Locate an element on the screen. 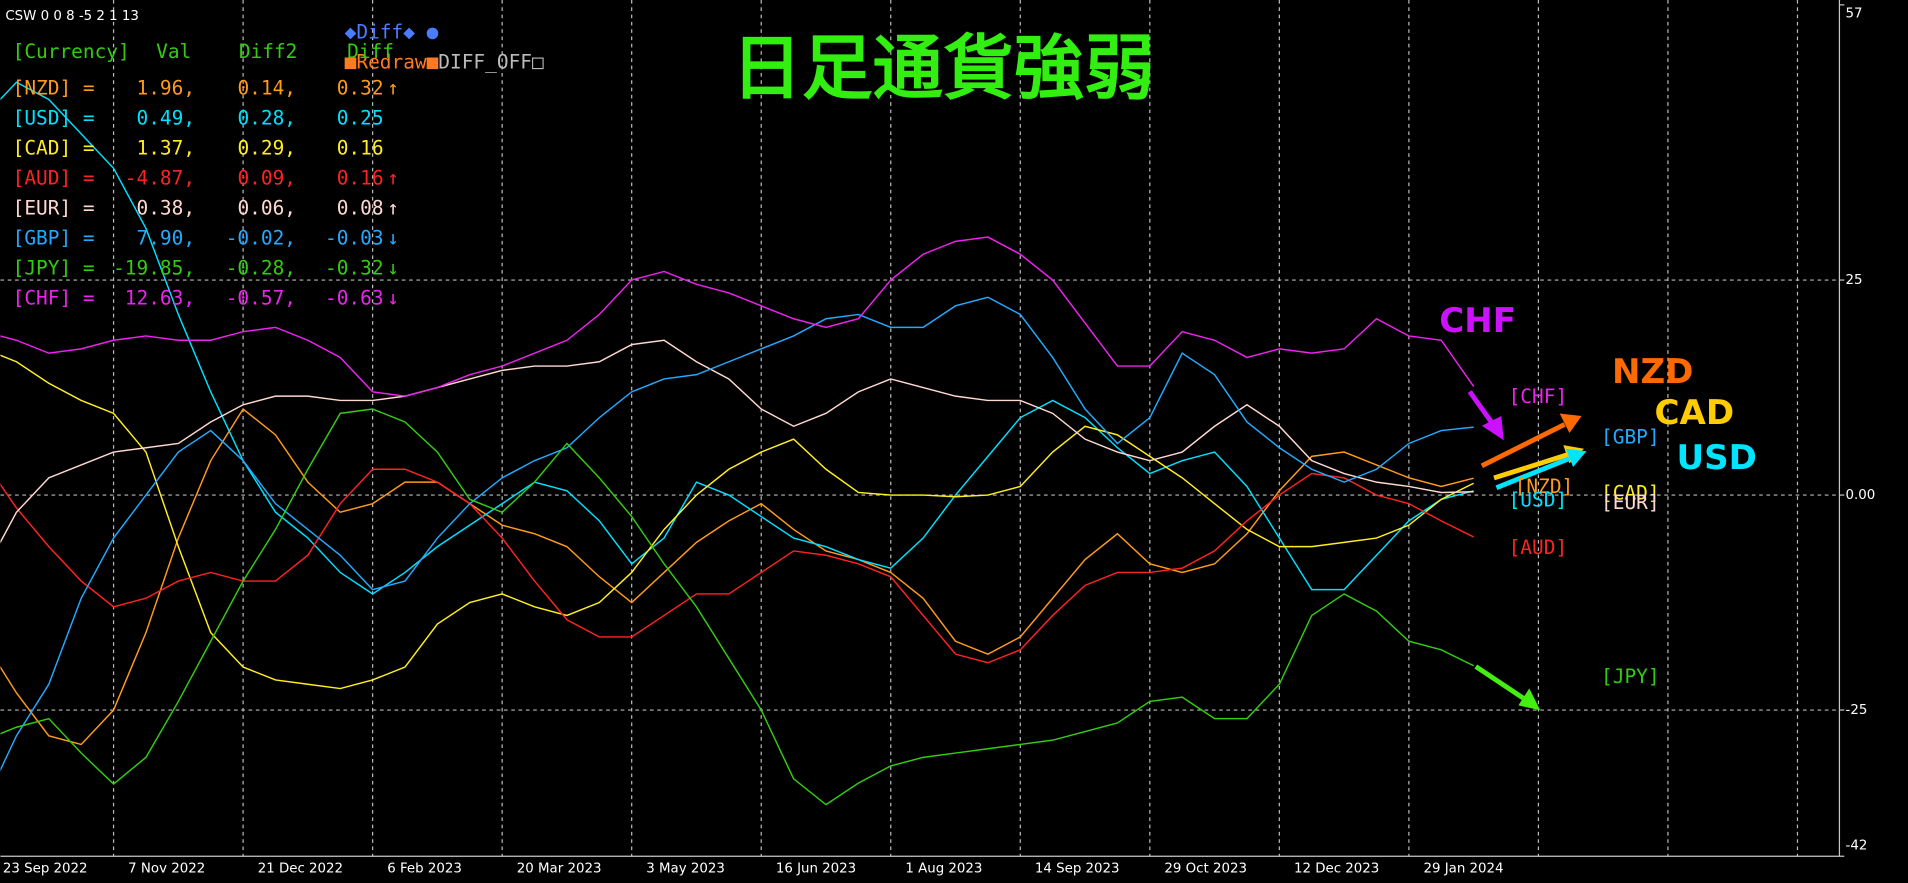 Image resolution: width=1908 pixels, height=883 pixels. currency-diff2: 0.14, is located at coordinates (266, 87).